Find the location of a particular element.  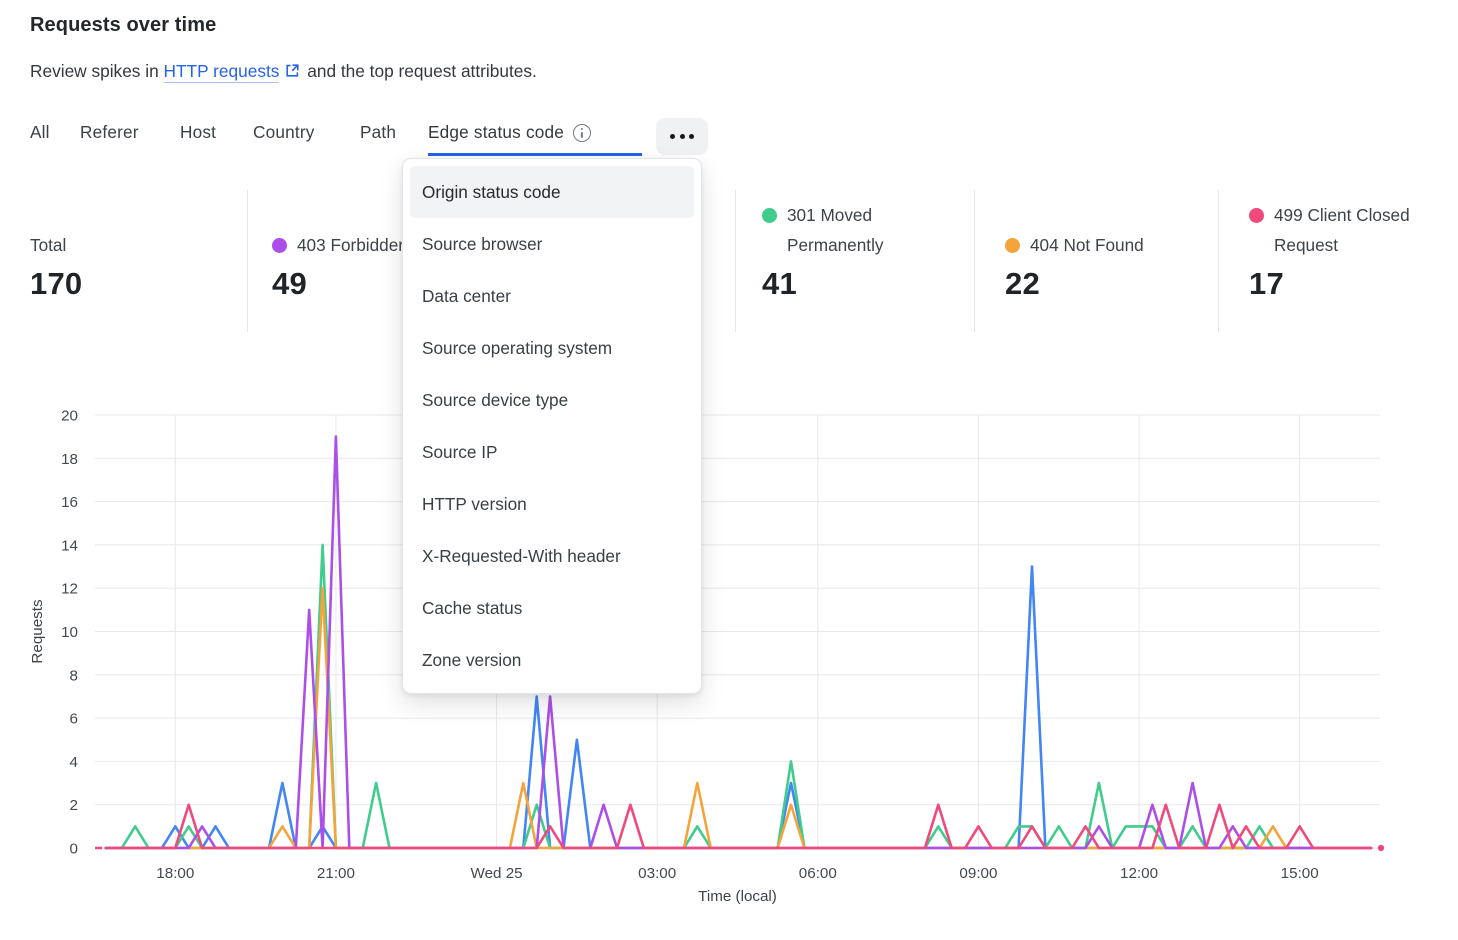

stat-301-moved-permanently: 301 Moved Permanently 41 is located at coordinates (862, 250).